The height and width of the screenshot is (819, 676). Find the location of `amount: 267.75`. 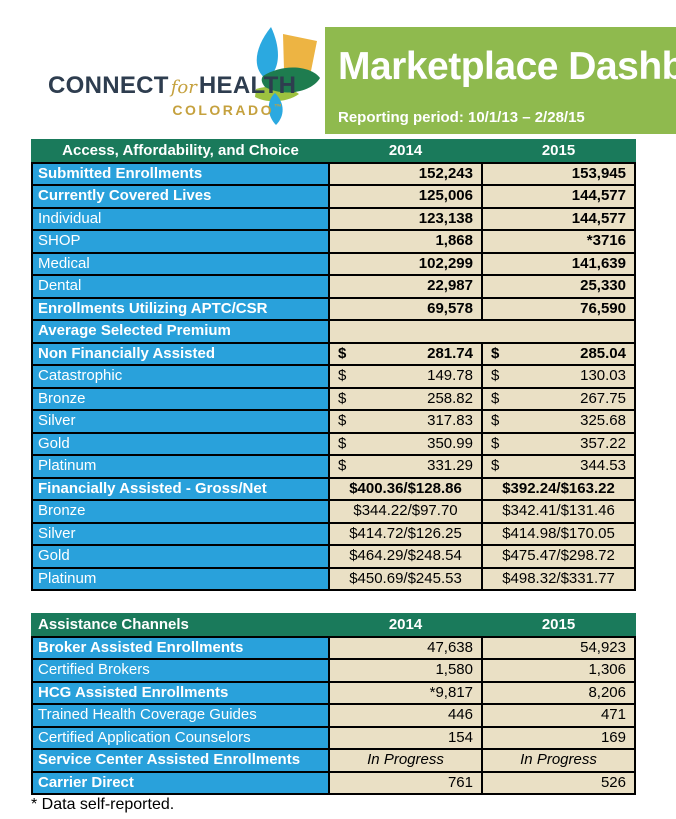

amount: 267.75 is located at coordinates (603, 398).